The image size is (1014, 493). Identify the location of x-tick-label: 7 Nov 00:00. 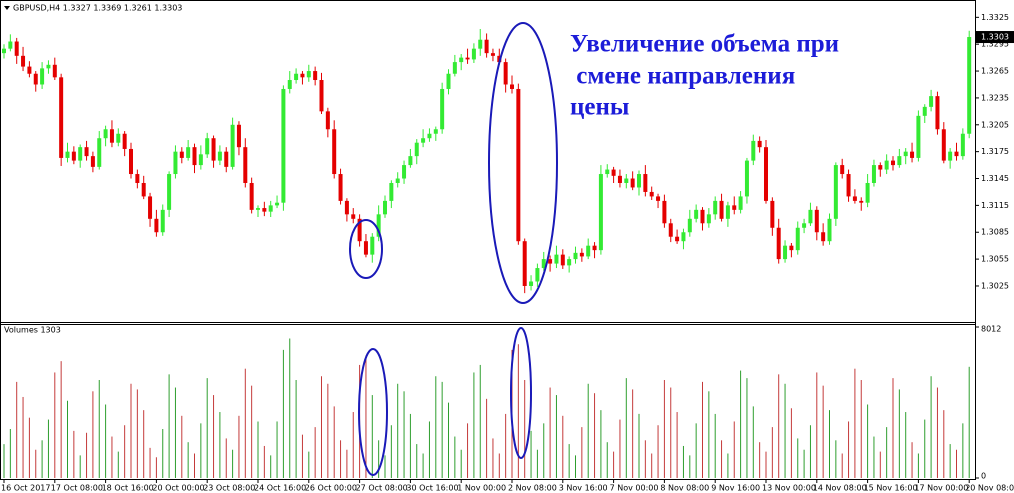
(634, 488).